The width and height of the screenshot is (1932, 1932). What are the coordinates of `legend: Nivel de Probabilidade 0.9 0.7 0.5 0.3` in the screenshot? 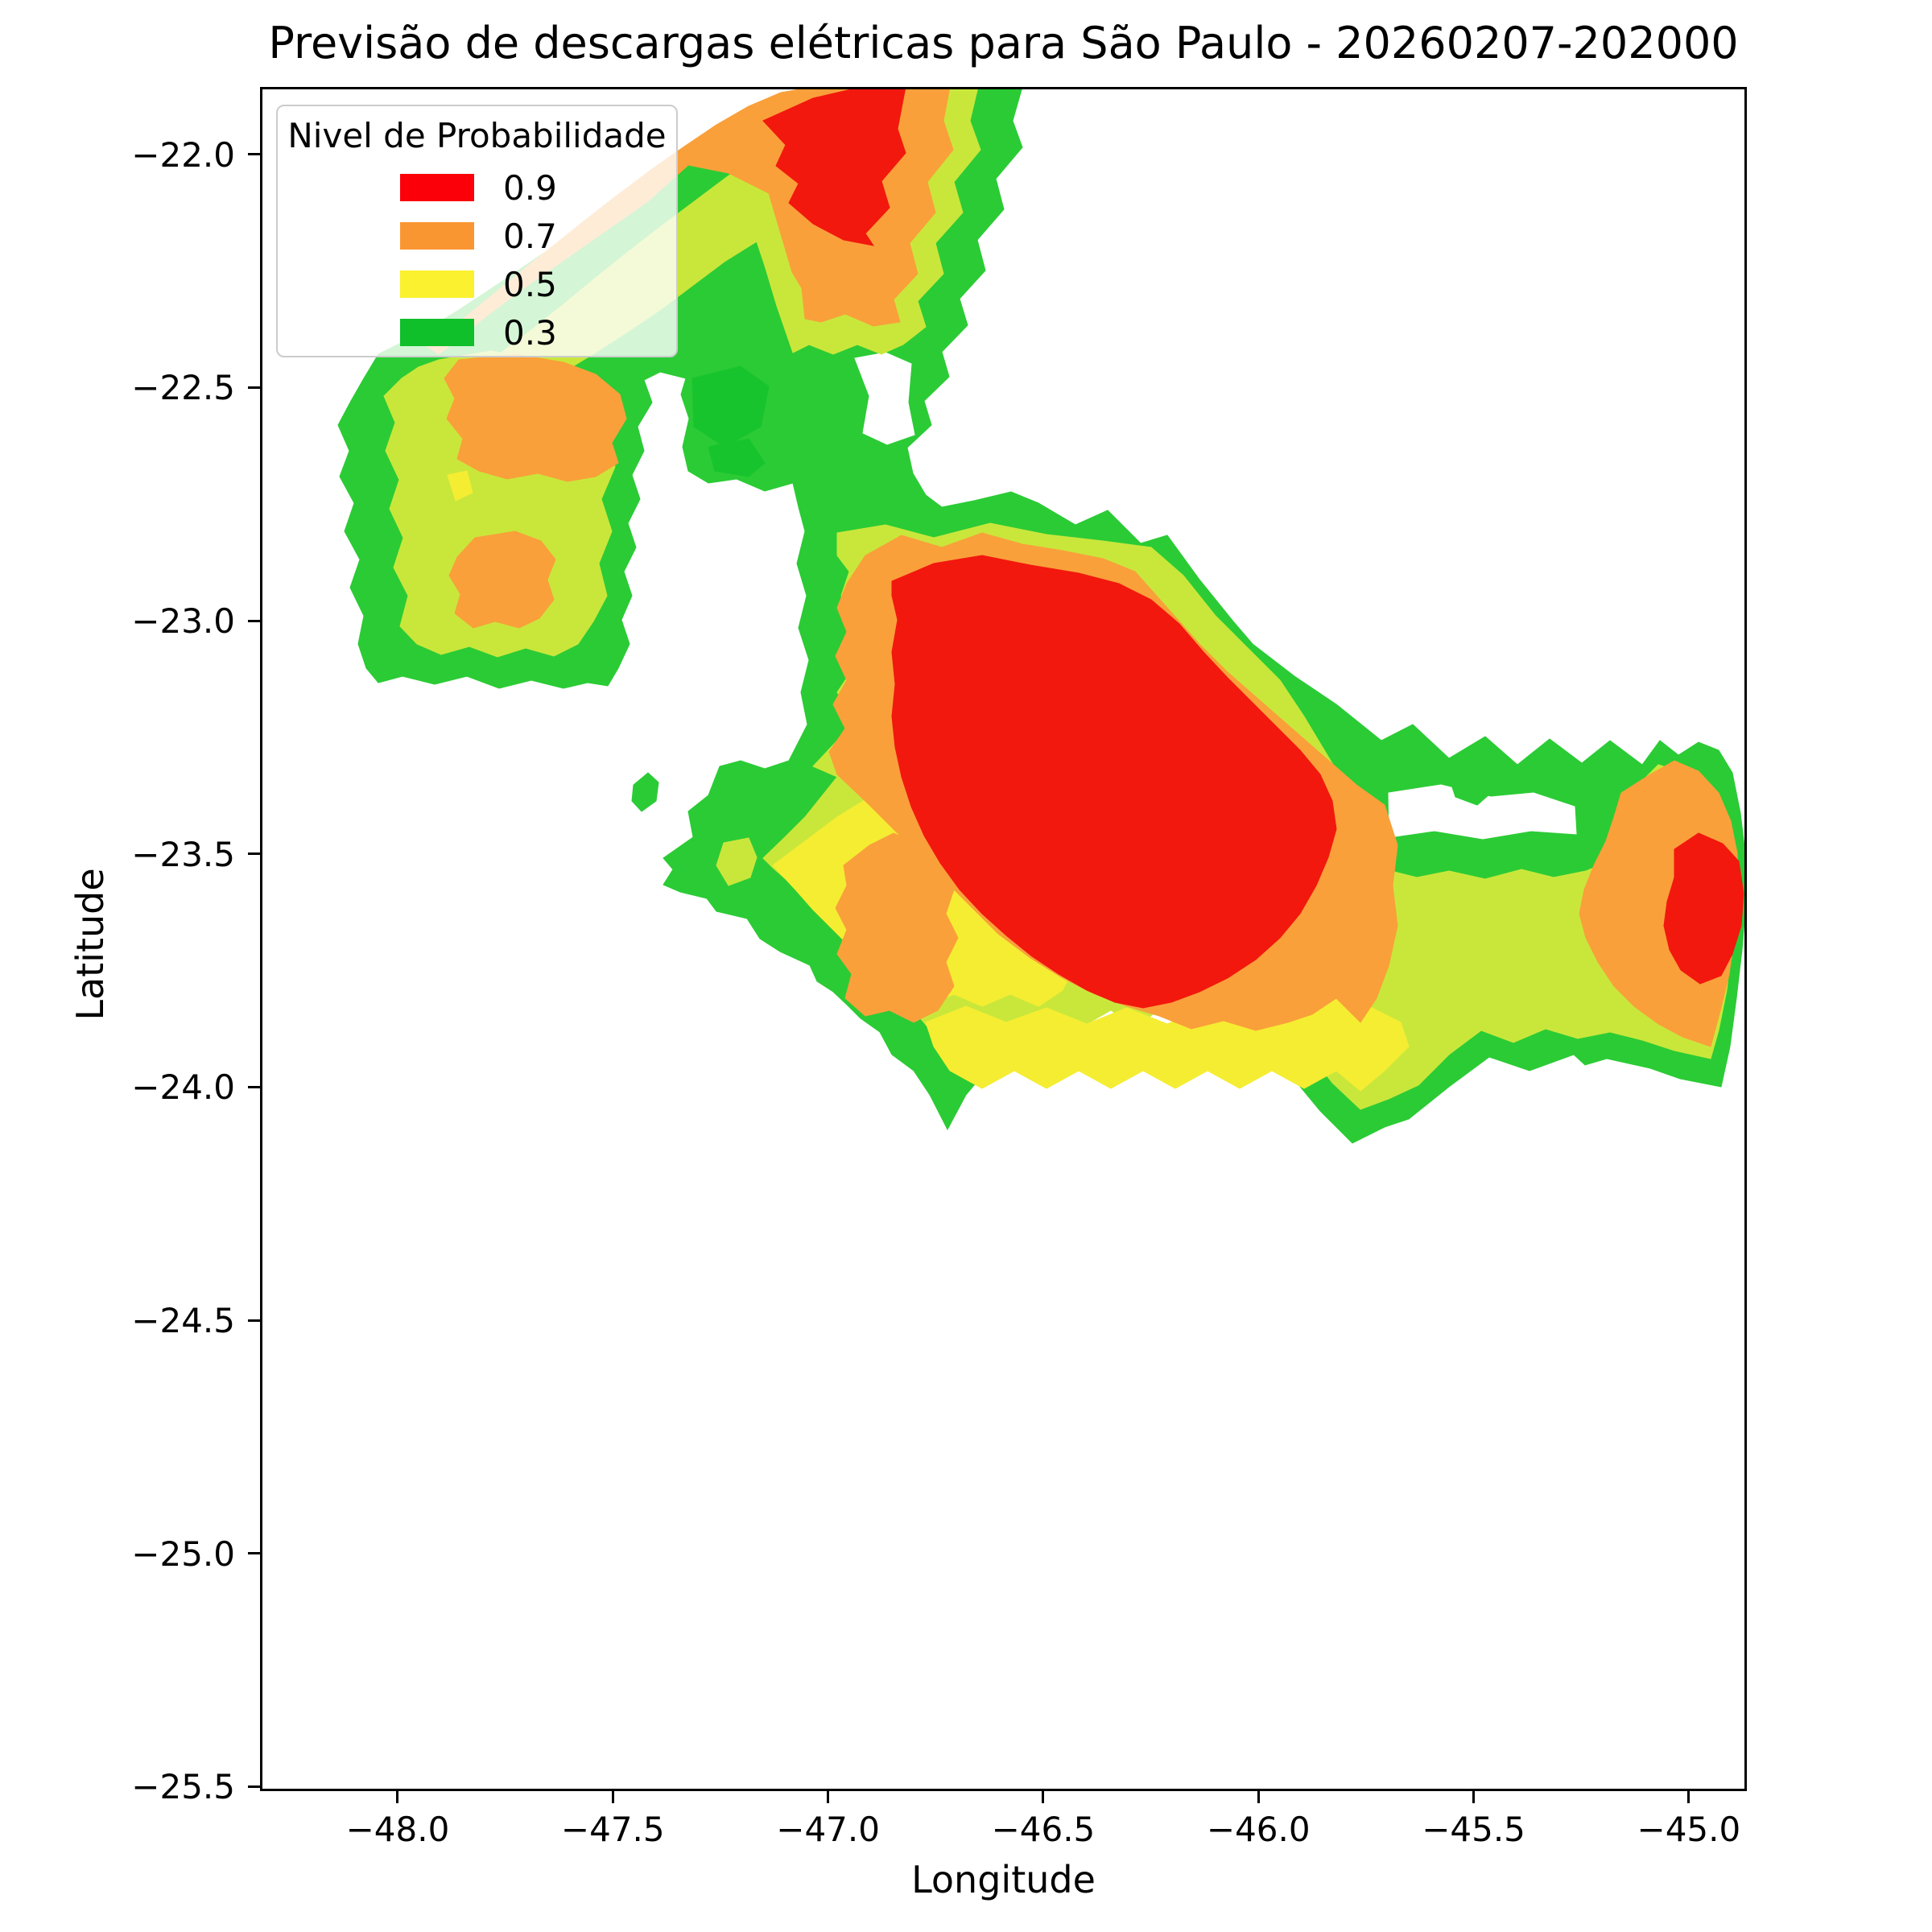 It's located at (477, 231).